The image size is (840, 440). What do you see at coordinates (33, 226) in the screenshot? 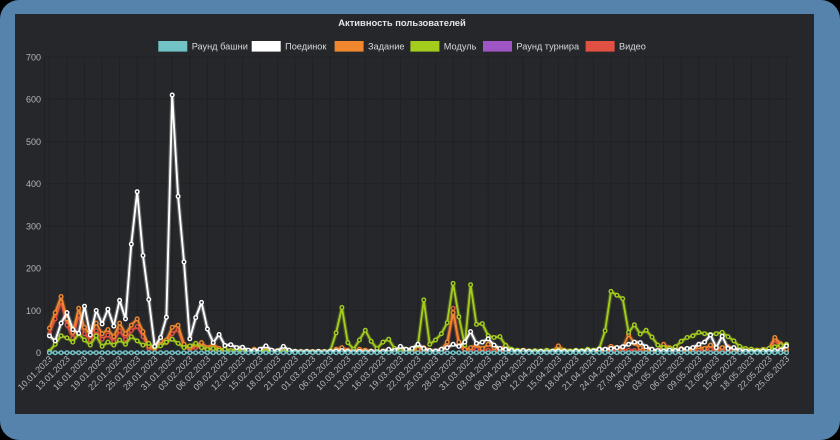
I see `svg-text: 300` at bounding box center [33, 226].